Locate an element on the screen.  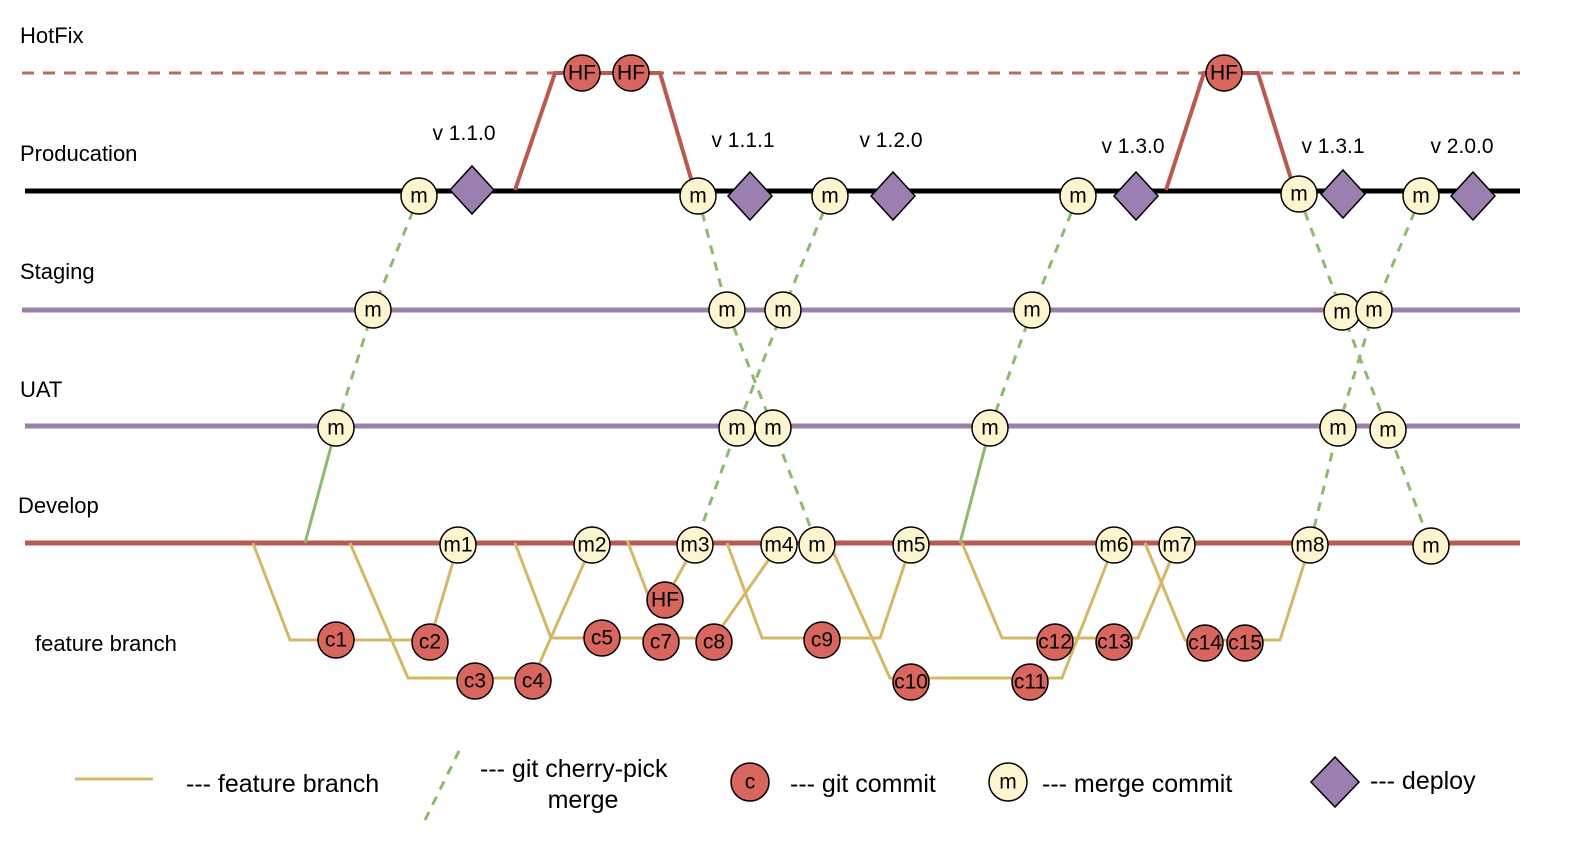
legend-commit-text: --- git commit is located at coordinates (863, 784).